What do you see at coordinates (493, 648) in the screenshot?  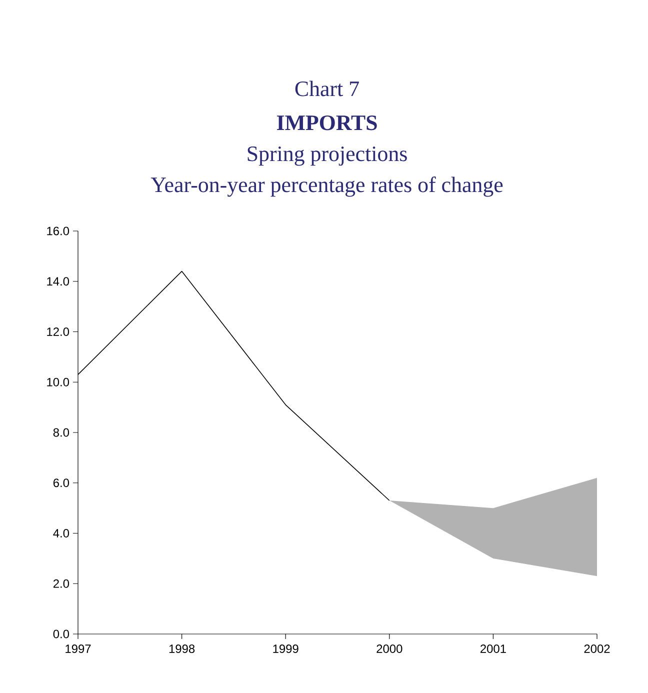 I see `x-tick-label: 2001` at bounding box center [493, 648].